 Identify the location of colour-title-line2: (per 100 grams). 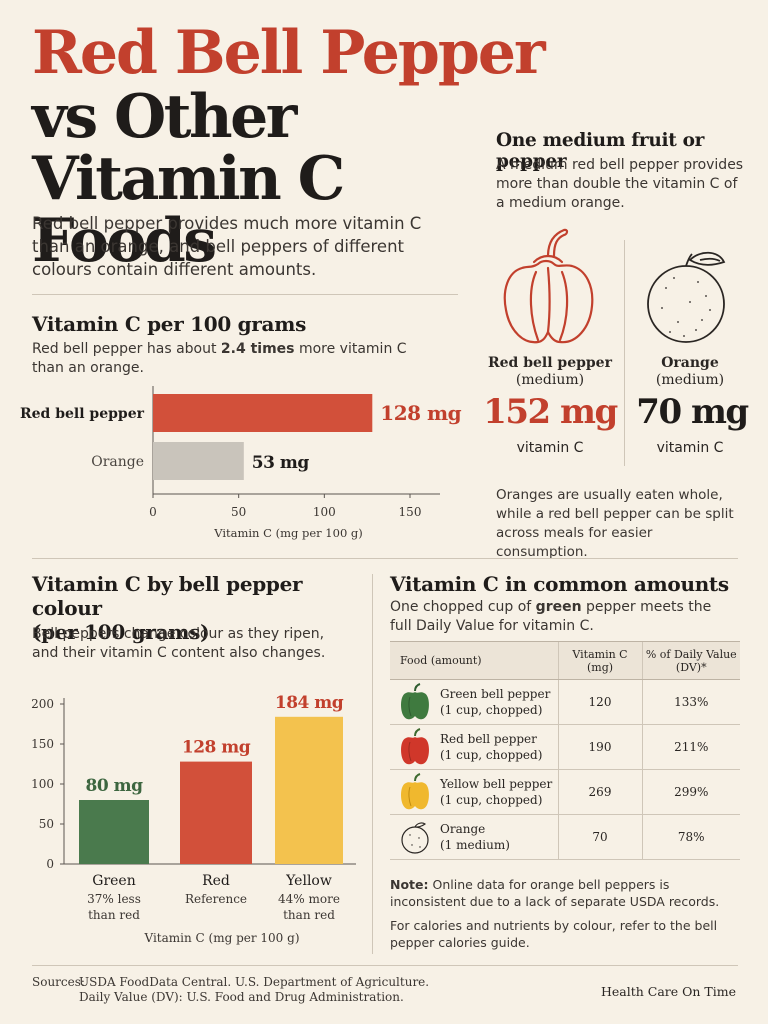
(121, 632).